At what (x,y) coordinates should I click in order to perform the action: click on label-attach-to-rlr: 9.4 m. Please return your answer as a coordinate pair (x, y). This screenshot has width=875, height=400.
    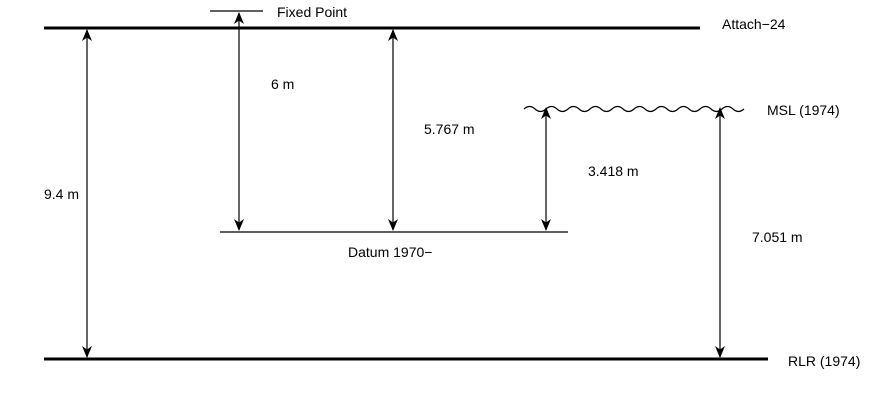
    Looking at the image, I should click on (61, 194).